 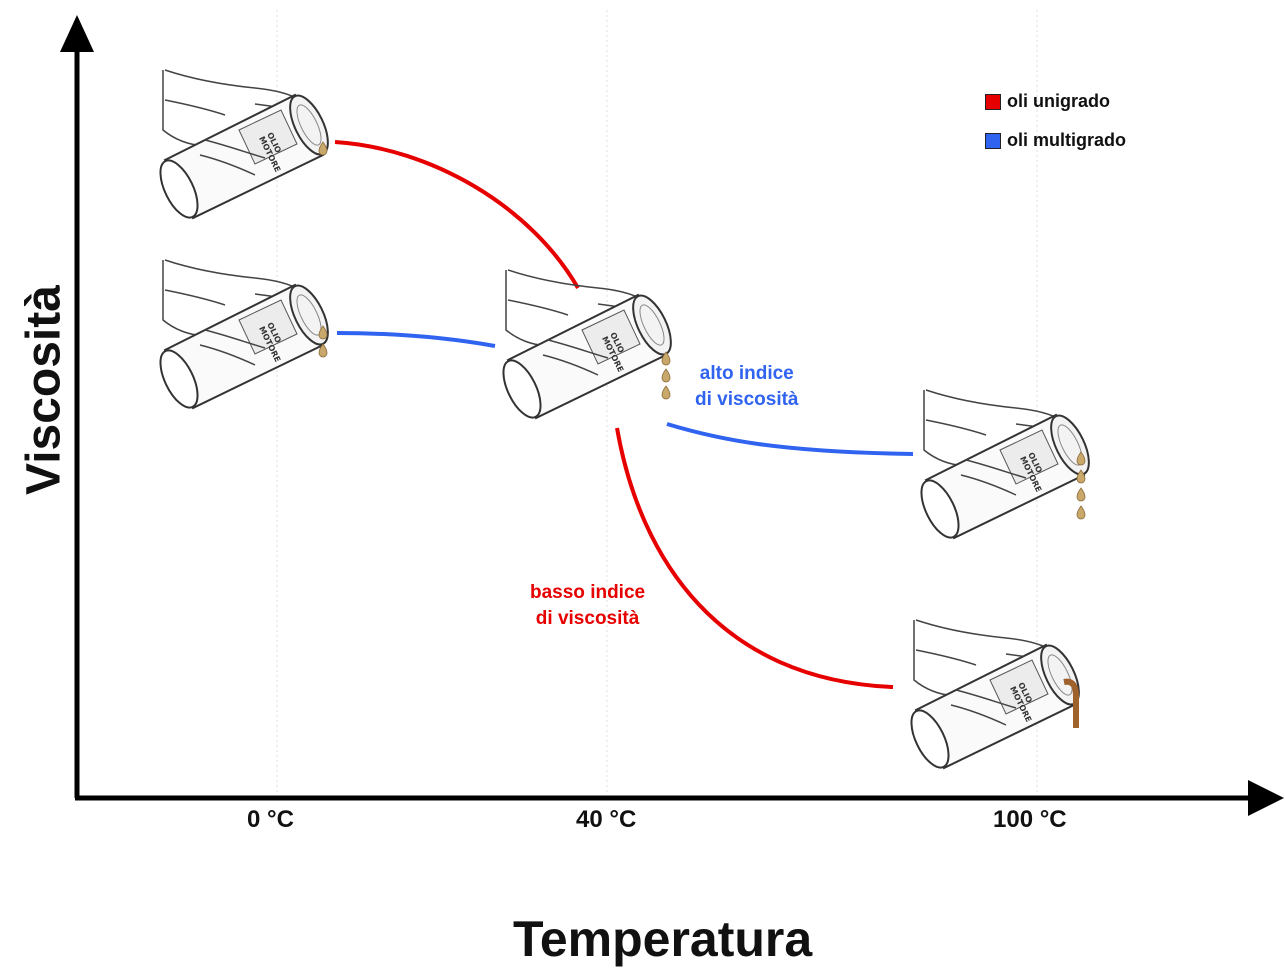 I want to click on unigrade-curve-upper, so click(x=457, y=215).